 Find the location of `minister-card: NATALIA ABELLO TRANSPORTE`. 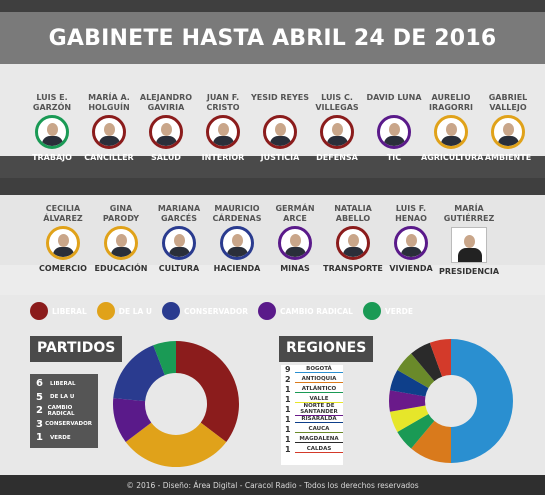

minister-card: NATALIA ABELLO TRANSPORTE is located at coordinates (353, 238).